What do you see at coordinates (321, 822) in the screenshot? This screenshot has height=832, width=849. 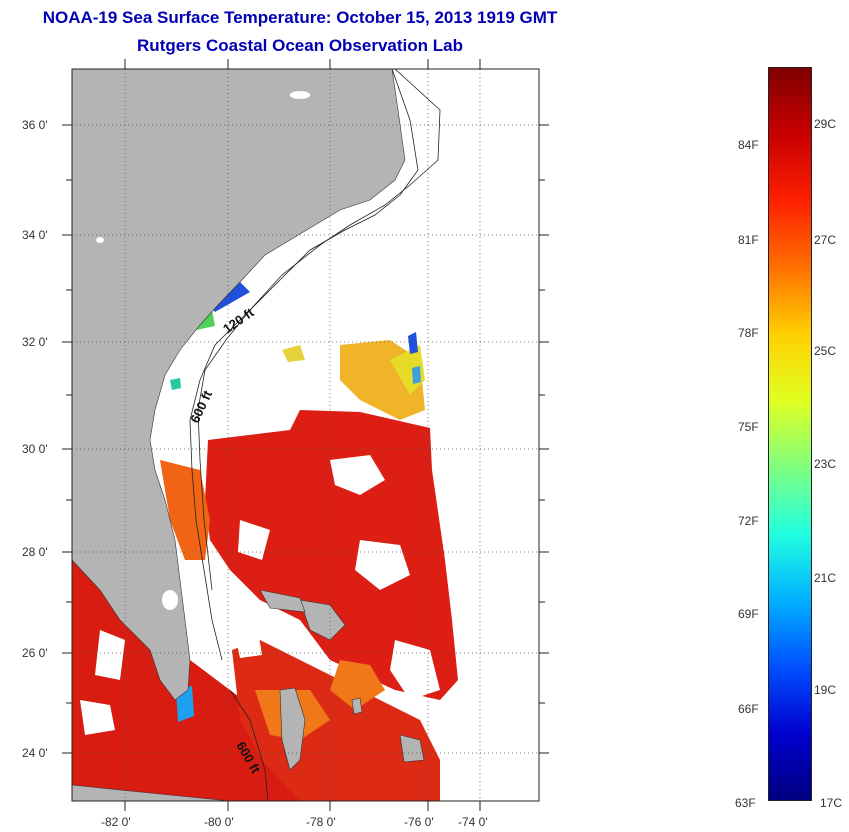 I see `lon-label-78: -78 0'` at bounding box center [321, 822].